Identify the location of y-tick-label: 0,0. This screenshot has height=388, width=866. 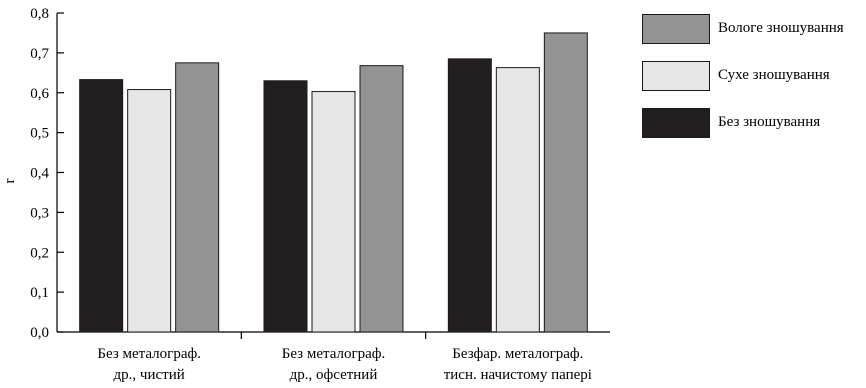
(39, 333).